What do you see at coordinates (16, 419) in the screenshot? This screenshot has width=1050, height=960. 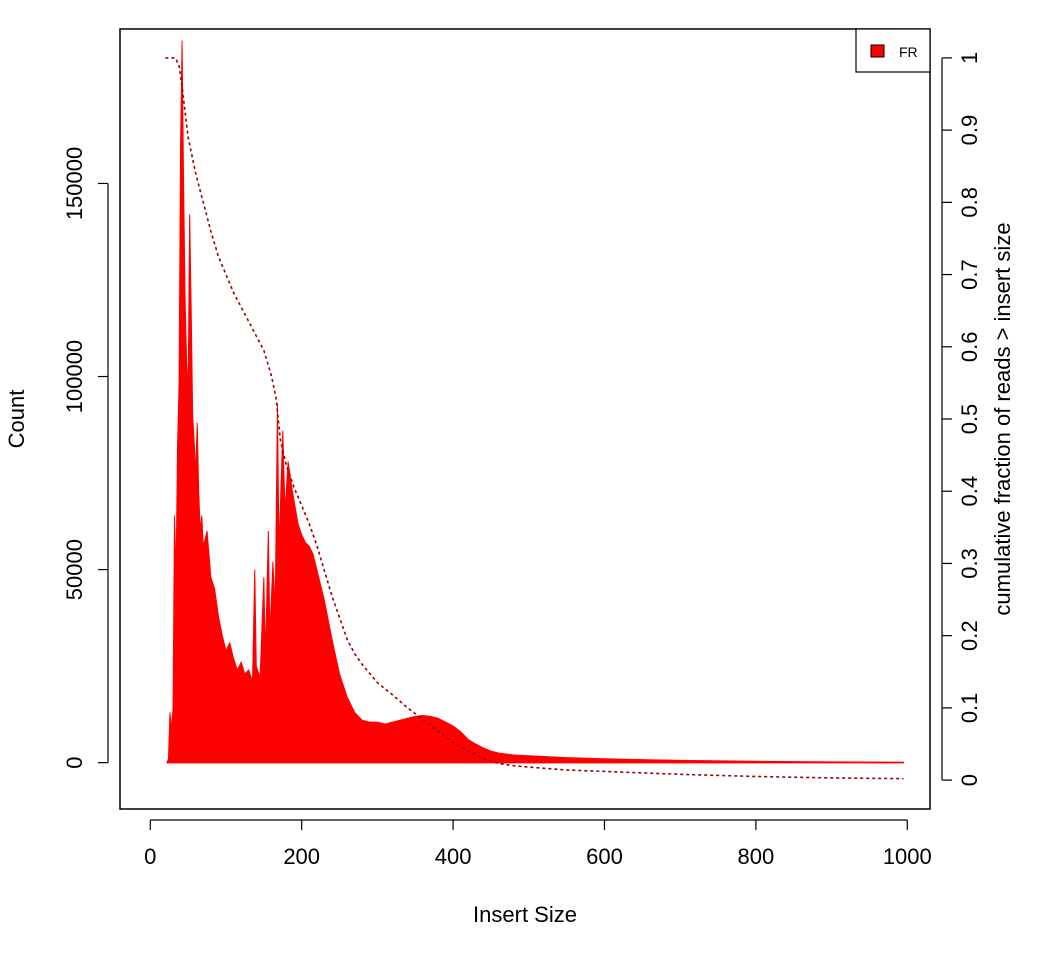 I see `y-axis-title: Count` at bounding box center [16, 419].